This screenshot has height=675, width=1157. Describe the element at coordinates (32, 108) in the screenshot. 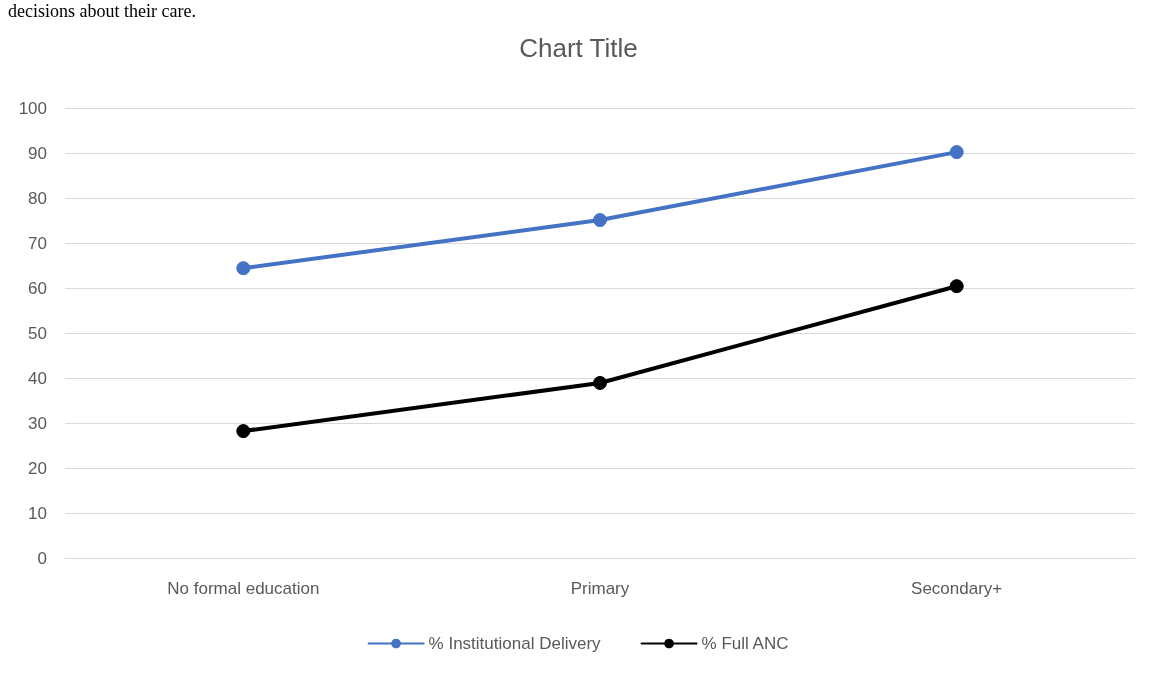

I see `y-tick-label: 100` at that location.